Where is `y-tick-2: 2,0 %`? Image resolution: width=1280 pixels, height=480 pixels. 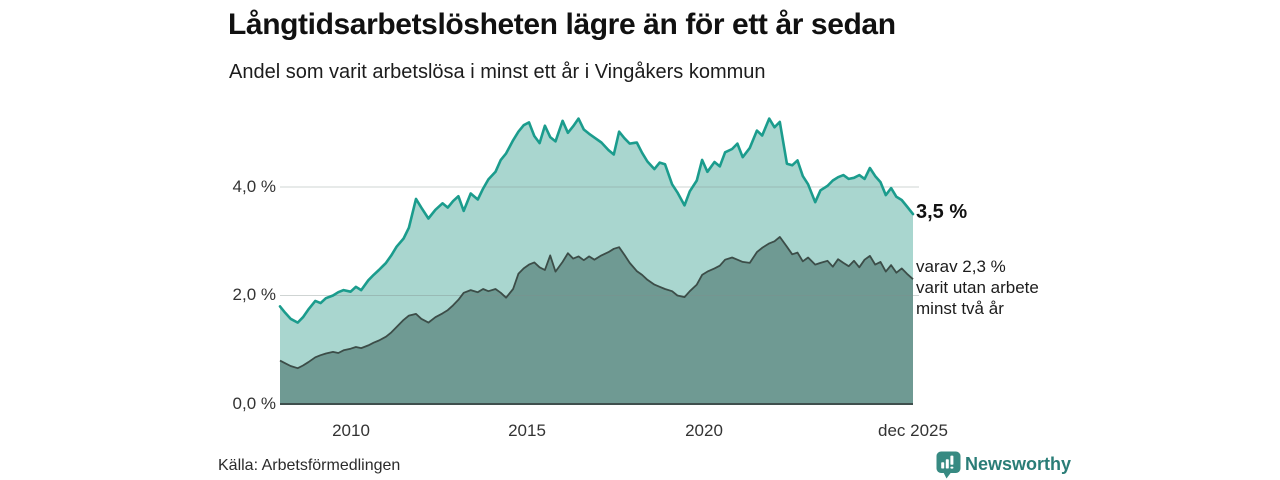
y-tick-2: 2,0 % is located at coordinates (254, 294).